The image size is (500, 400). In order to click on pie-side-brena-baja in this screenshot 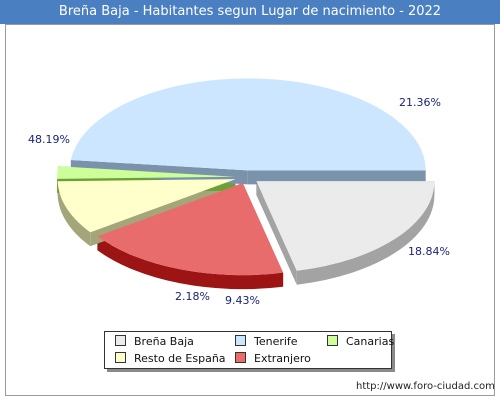, I will do `click(365, 233)`.